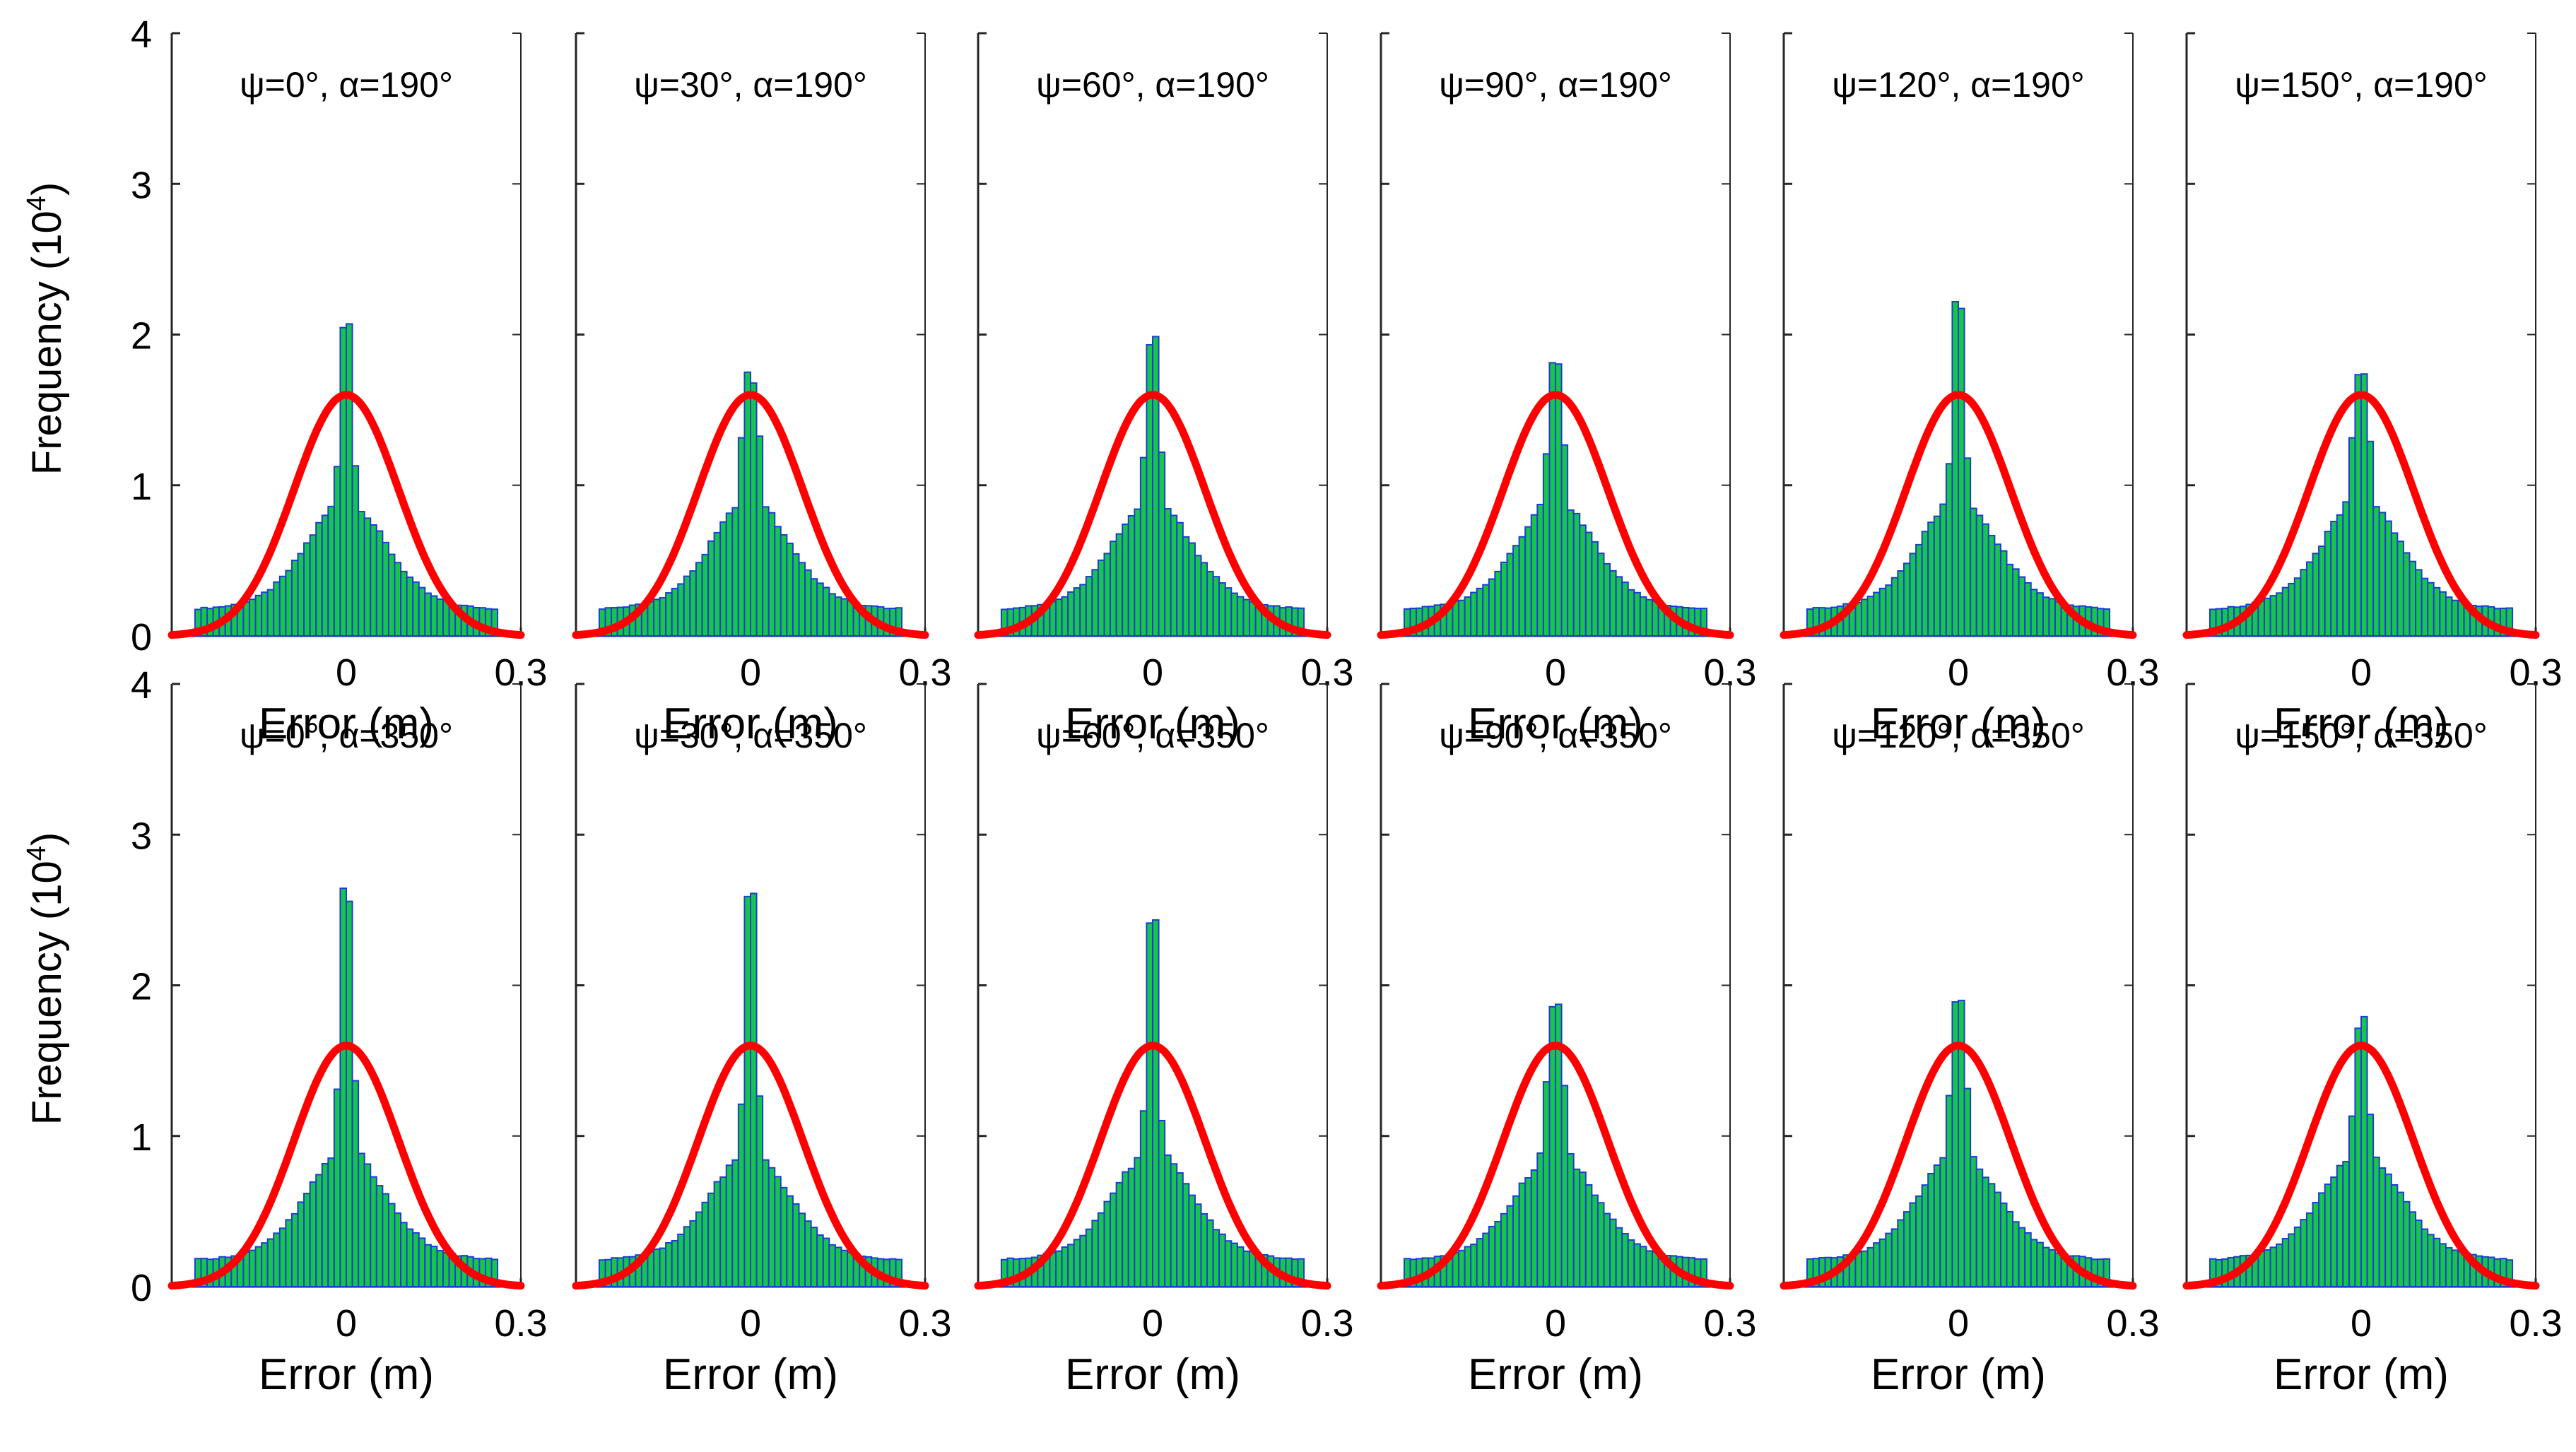  Describe the element at coordinates (2372, 1041) in the screenshot. I see `histogram-panel: 0 0.3ψ=150°, α=350°Error (m)` at that location.